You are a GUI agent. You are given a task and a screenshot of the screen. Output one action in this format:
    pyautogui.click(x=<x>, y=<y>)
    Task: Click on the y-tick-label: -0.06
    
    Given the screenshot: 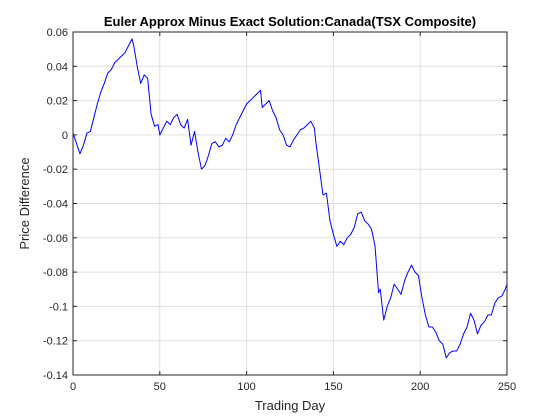 What is the action you would take?
    pyautogui.click(x=55, y=239)
    